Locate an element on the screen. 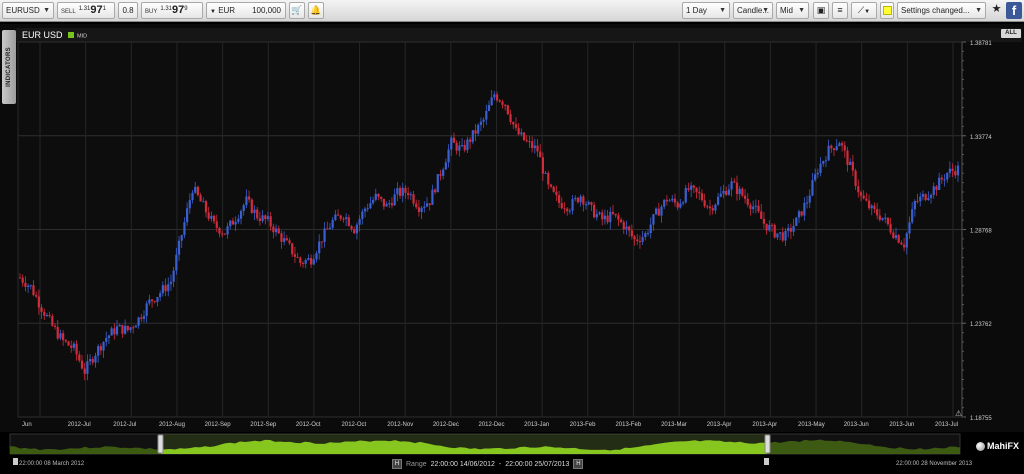 The image size is (1024, 474). sell-label: SELL is located at coordinates (68, 12).